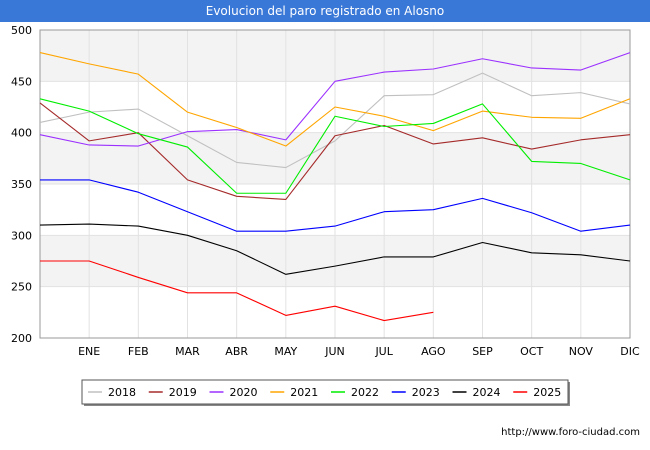  I want to click on legend-label-2024: 2024, so click(487, 392).